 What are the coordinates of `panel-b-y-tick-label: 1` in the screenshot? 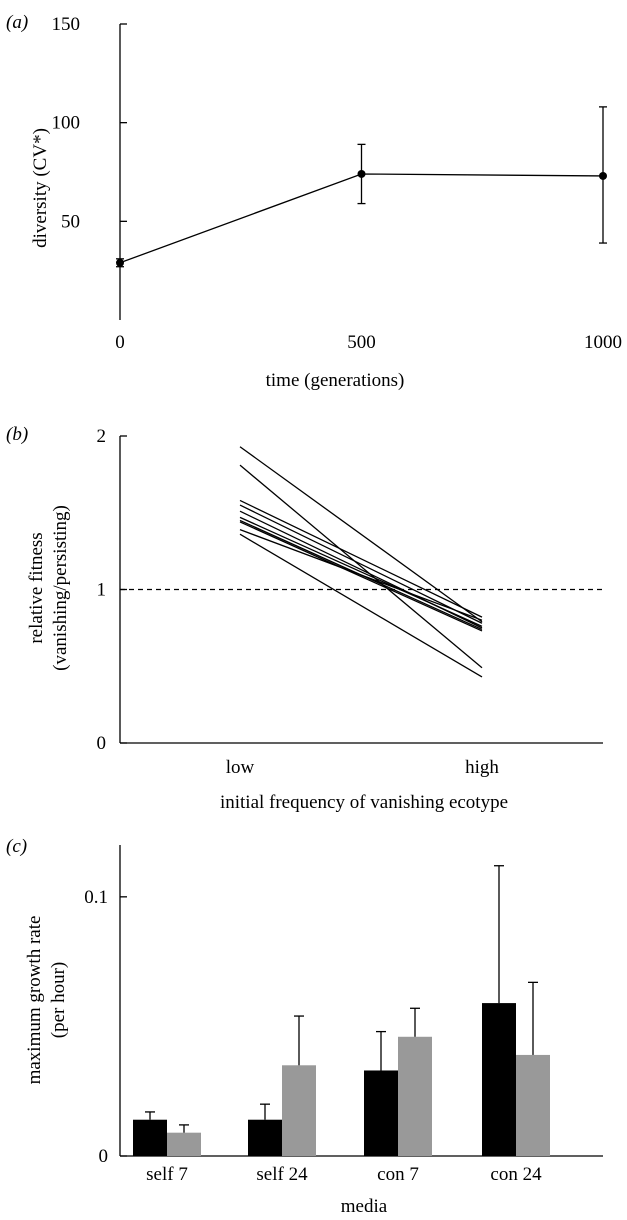 It's located at (102, 590).